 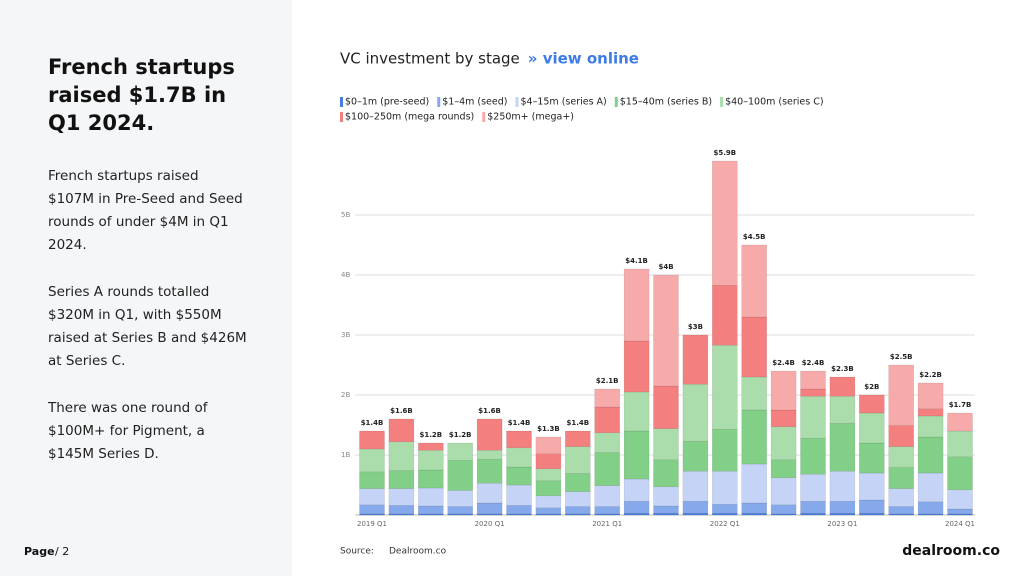 I want to click on y-tick-label: 4B, so click(x=345, y=275).